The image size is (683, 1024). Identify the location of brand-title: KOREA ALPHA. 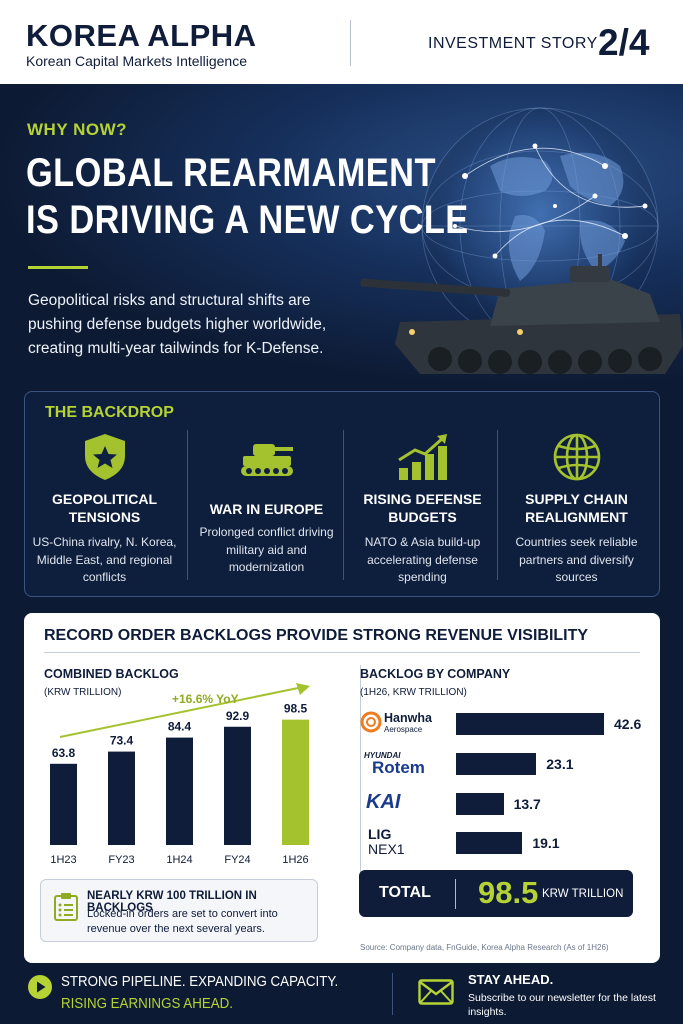
(141, 35).